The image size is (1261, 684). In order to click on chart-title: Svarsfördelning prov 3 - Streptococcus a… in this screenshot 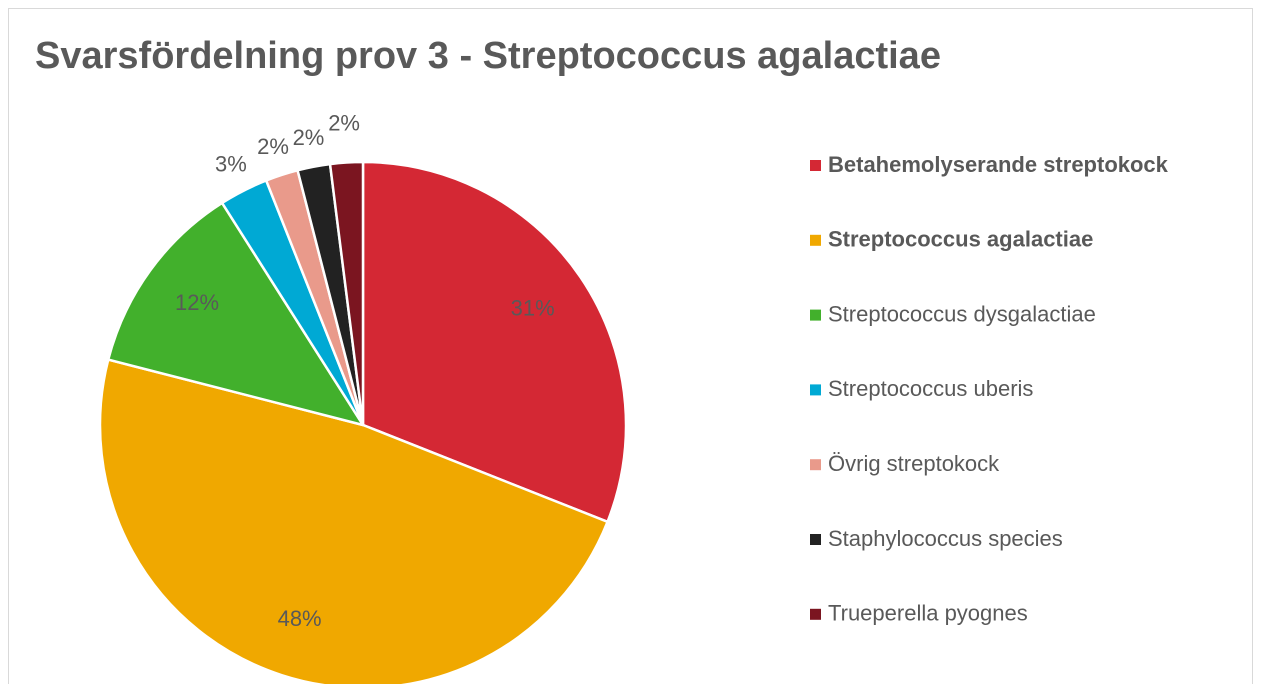, I will do `click(488, 56)`.